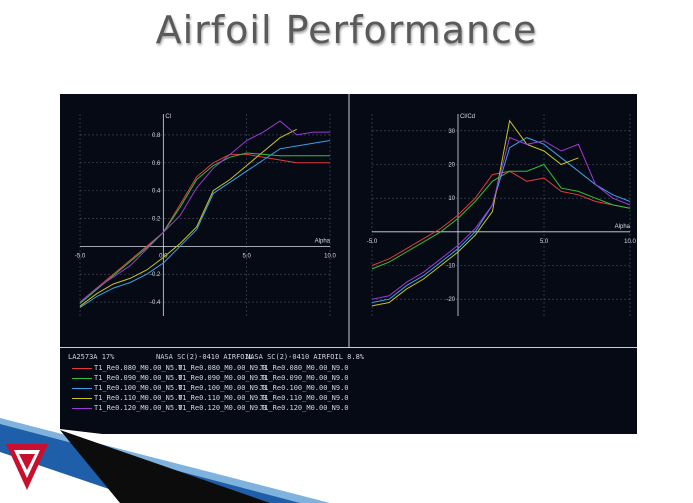 The image size is (693, 503). I want to click on swoosh-black, so click(165, 466).